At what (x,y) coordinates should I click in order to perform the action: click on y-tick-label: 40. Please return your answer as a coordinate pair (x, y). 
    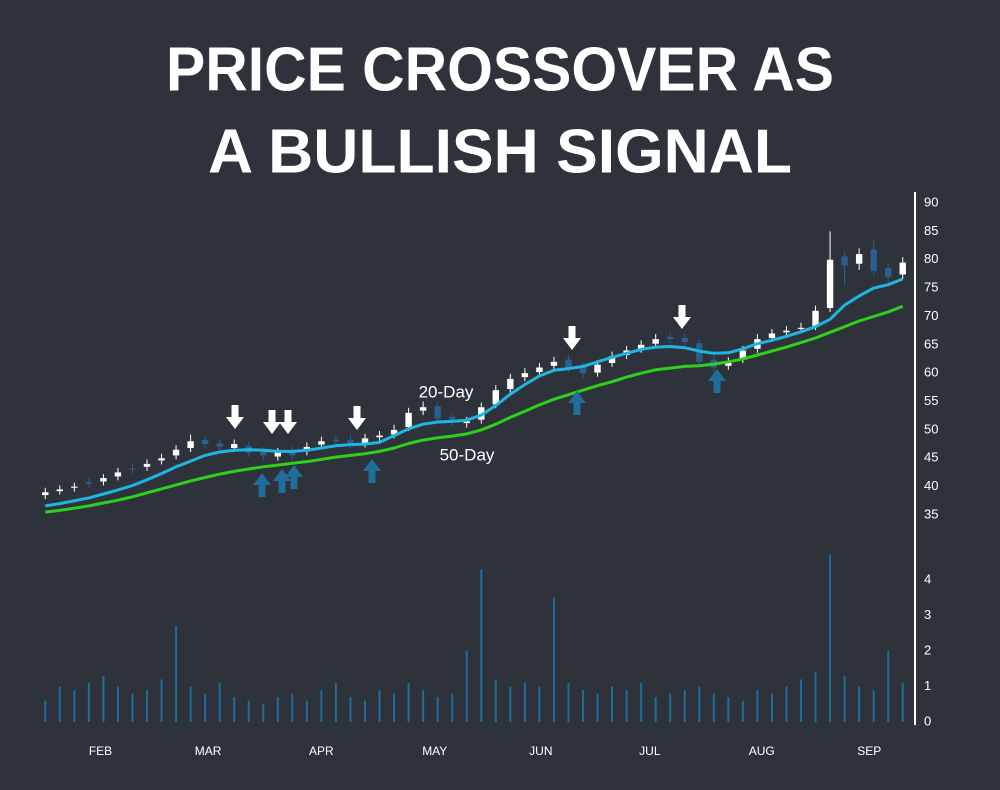
    Looking at the image, I should click on (931, 485).